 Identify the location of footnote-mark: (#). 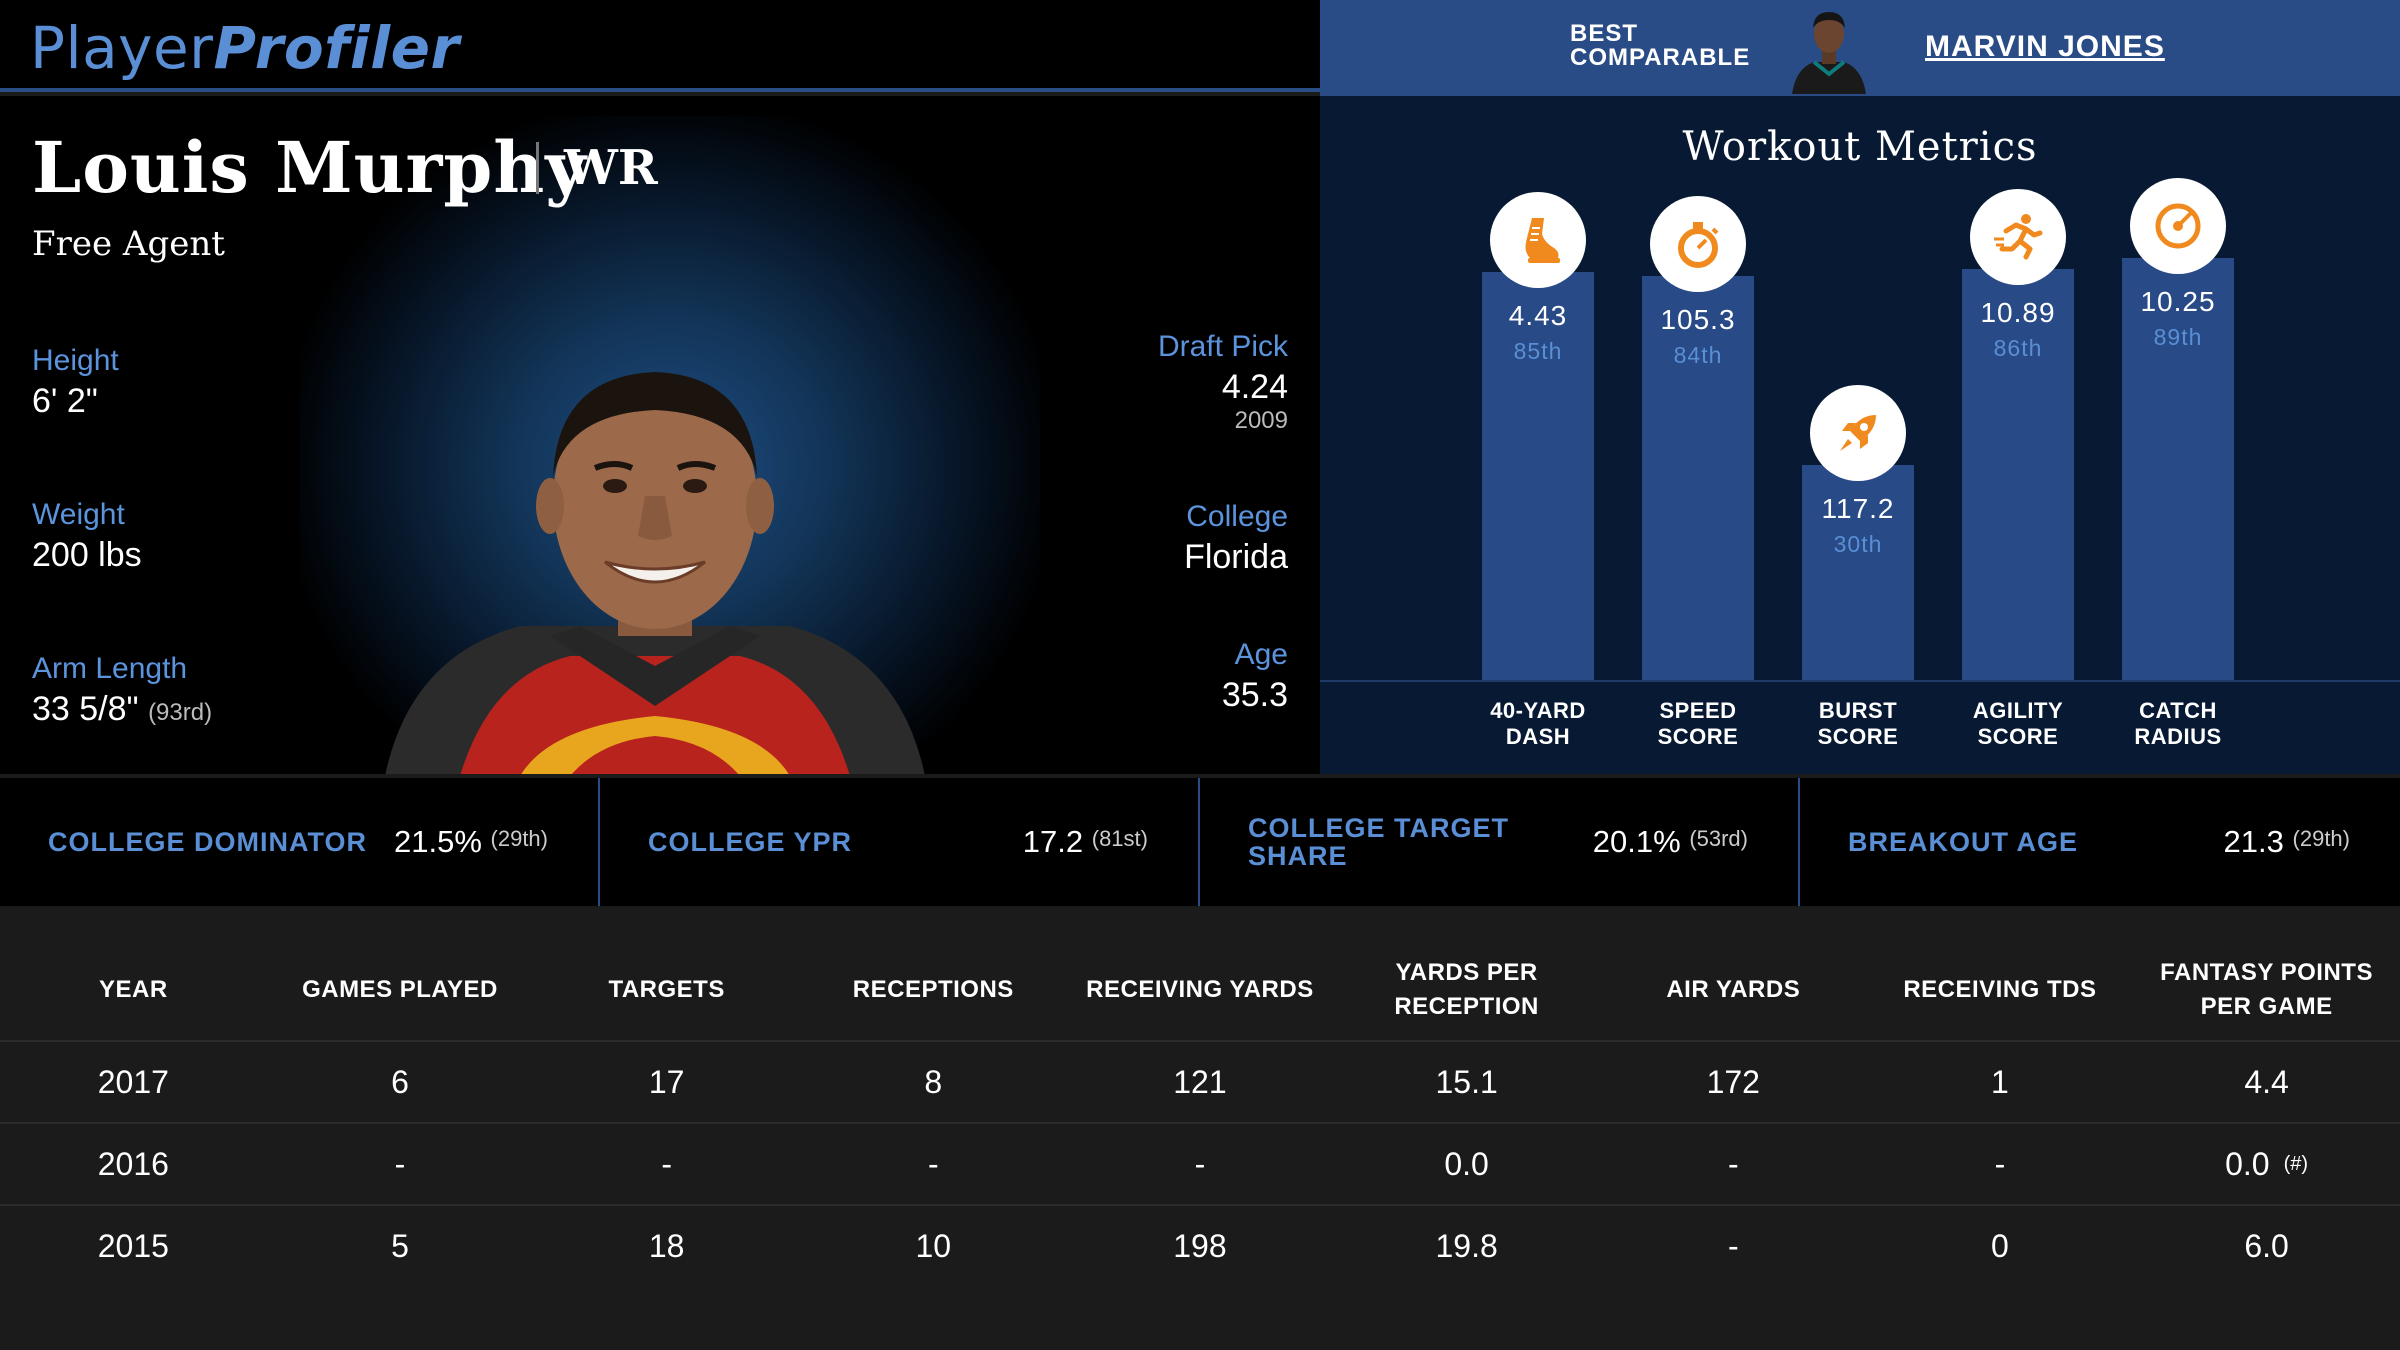
(2296, 1163).